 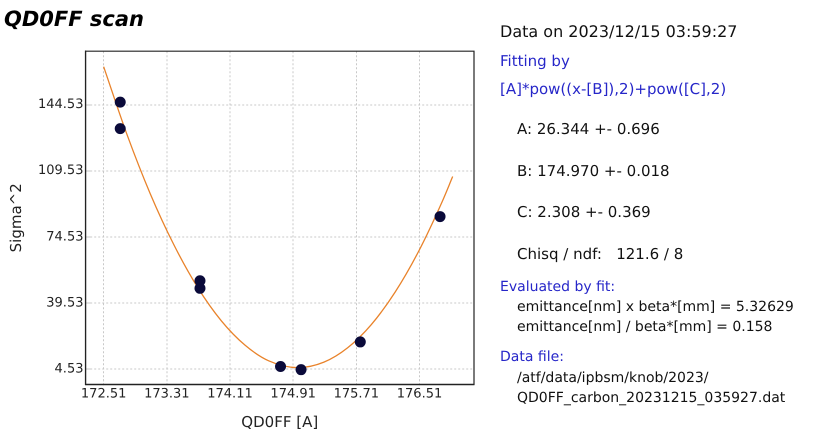 I want to click on y-tick-label: 39.53, so click(x=65, y=302).